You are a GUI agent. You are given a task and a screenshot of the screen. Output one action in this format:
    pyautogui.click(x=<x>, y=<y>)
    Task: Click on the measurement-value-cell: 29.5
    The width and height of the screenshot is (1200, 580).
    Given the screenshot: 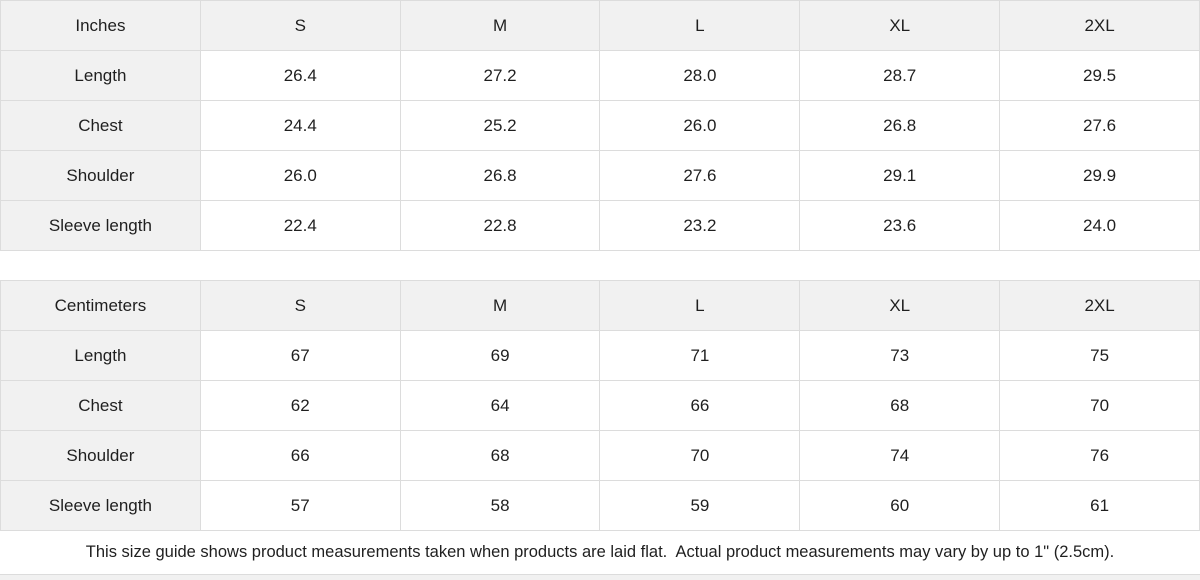 What is the action you would take?
    pyautogui.click(x=1099, y=75)
    